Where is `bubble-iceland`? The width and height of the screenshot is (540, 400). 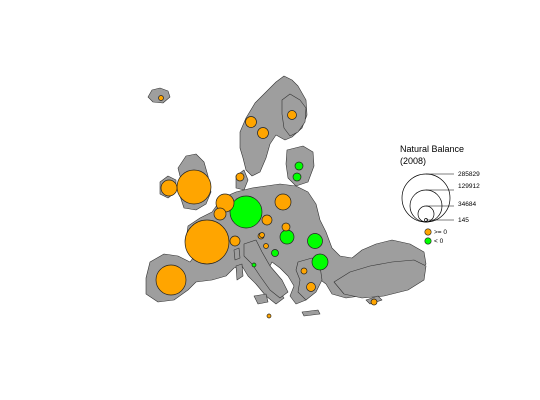
bubble-iceland is located at coordinates (161, 98).